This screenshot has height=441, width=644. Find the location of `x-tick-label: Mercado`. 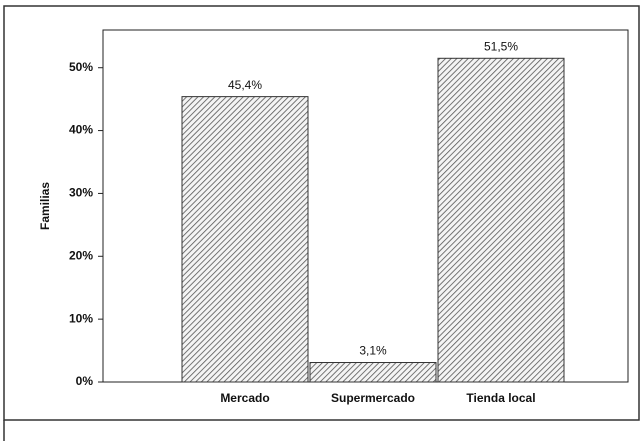

x-tick-label: Mercado is located at coordinates (244, 398).